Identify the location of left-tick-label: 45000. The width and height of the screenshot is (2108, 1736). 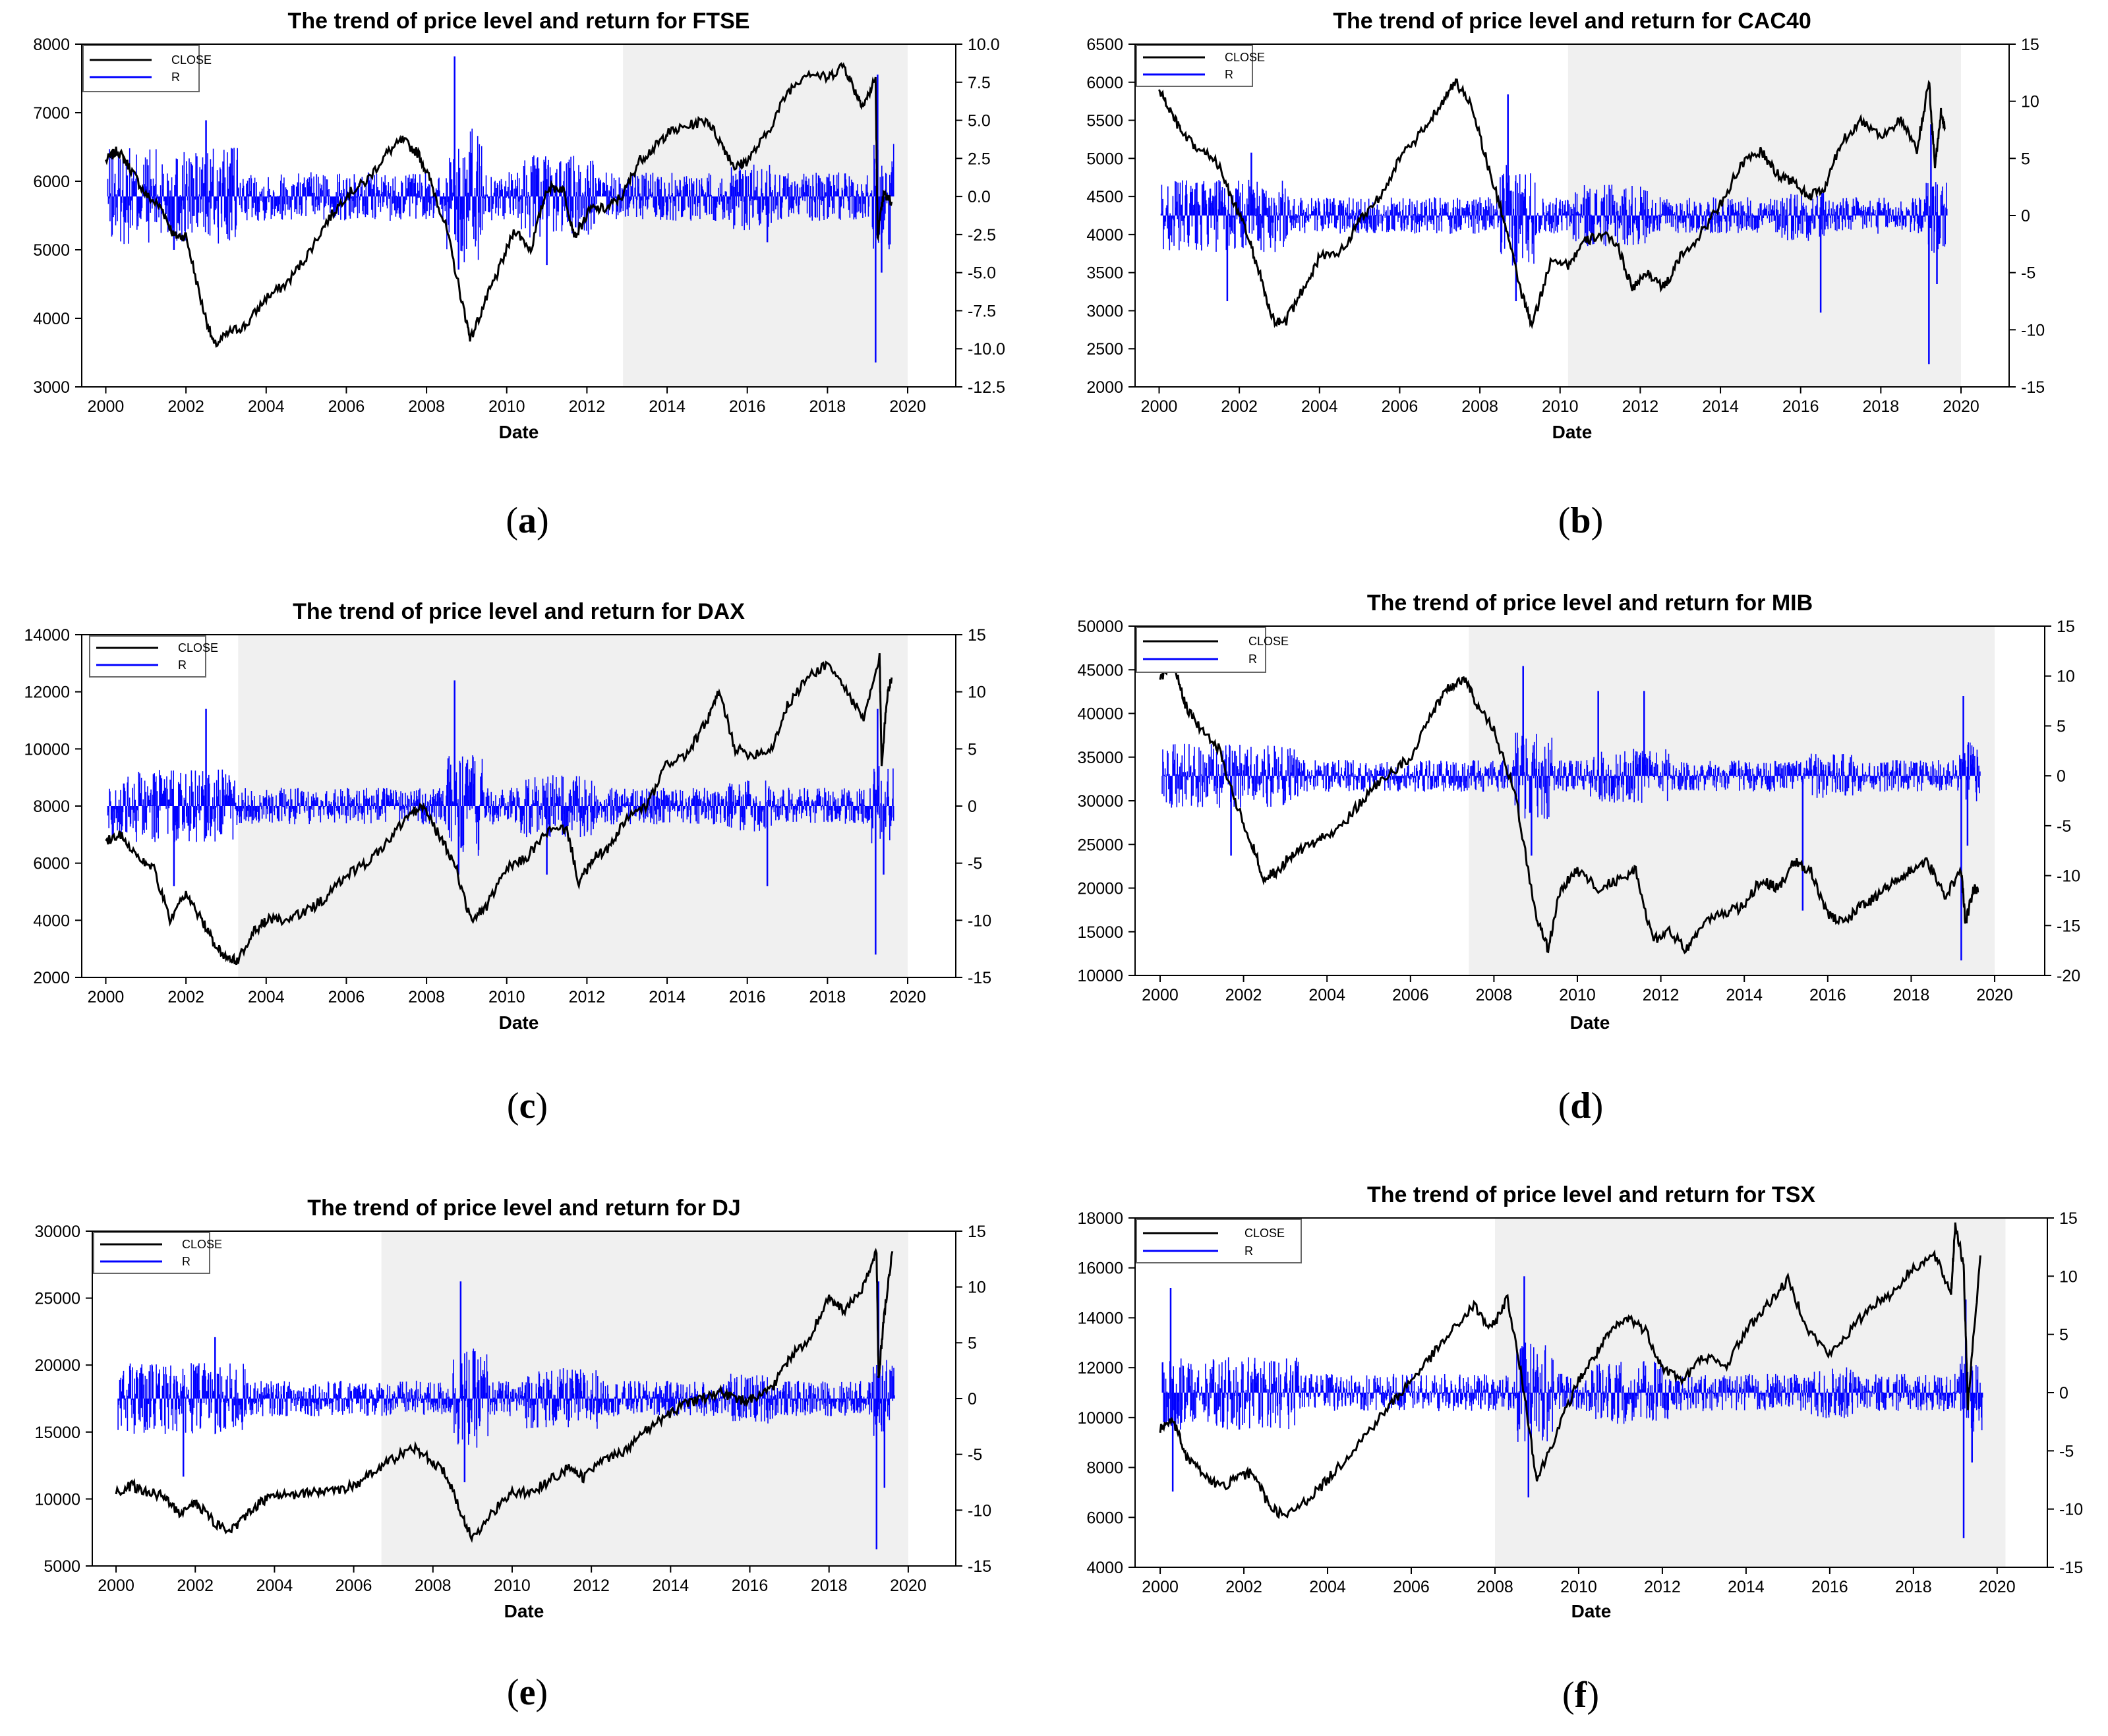
(1100, 670).